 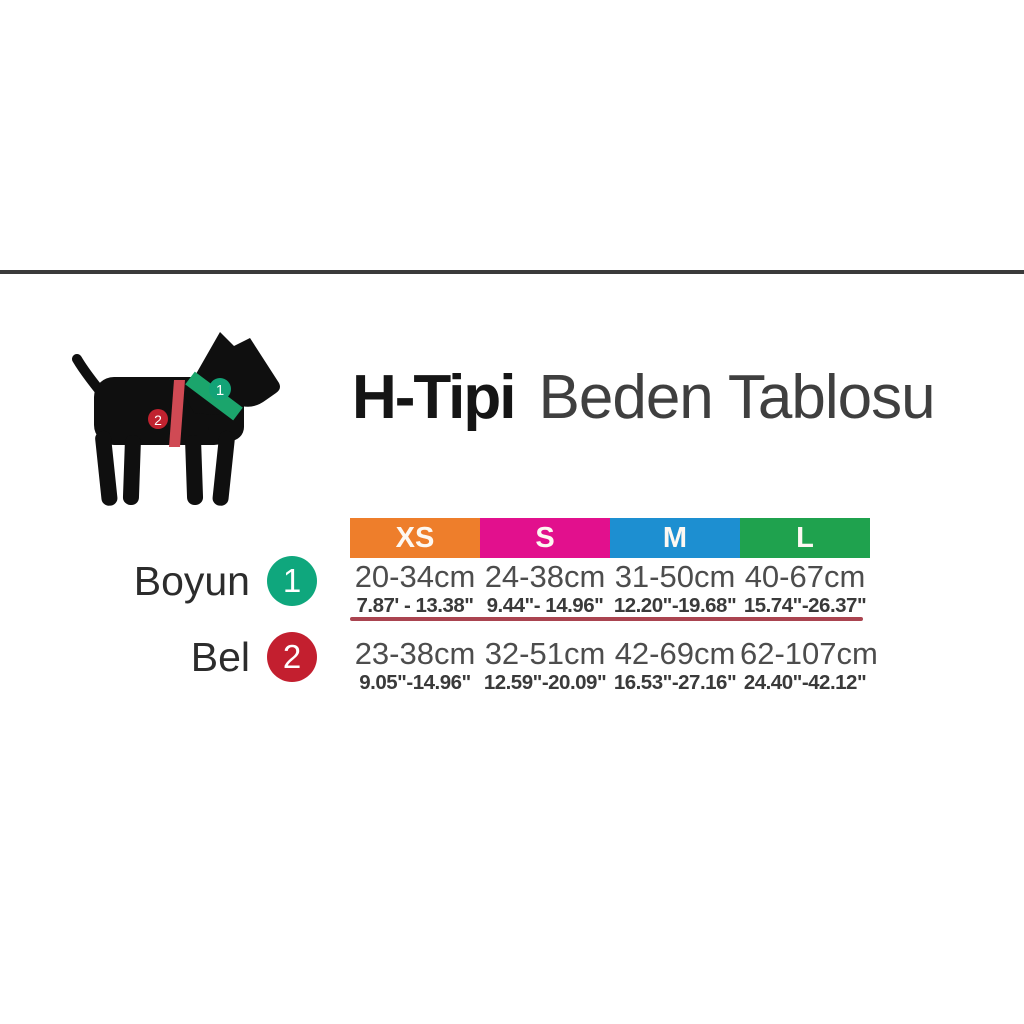 I want to click on title-product-type: H-Tipi, so click(x=434, y=397).